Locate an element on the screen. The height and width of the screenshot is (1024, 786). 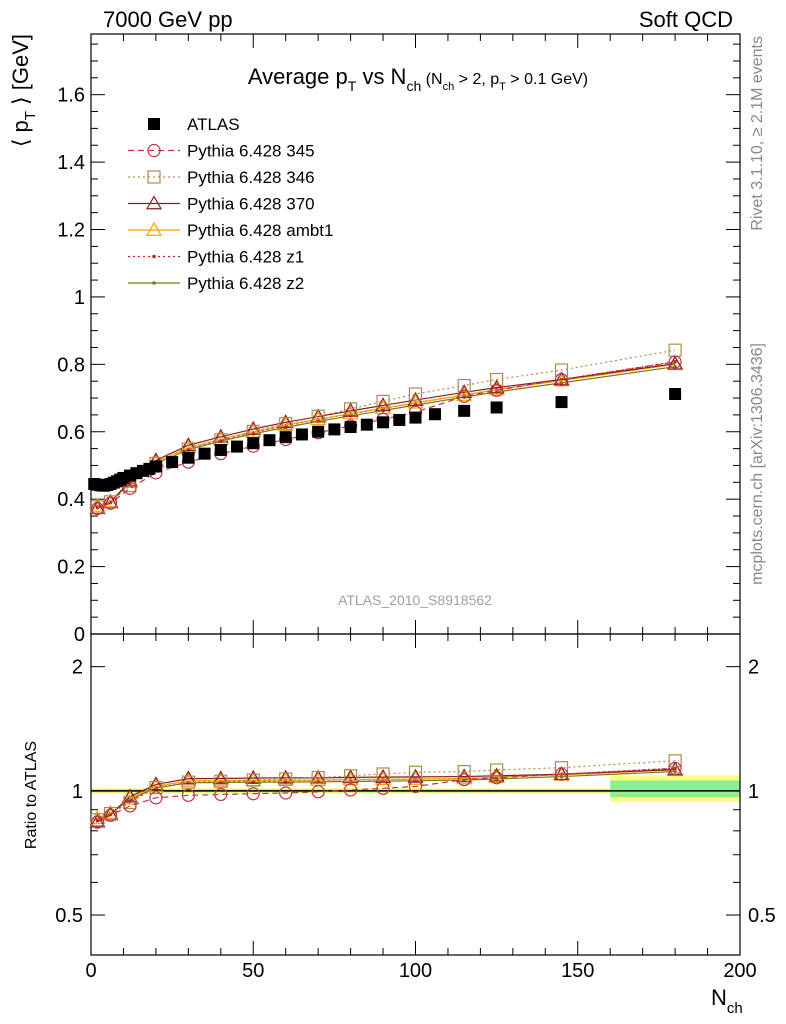
legend-item: Pythia 6.428 370 is located at coordinates (221, 204).